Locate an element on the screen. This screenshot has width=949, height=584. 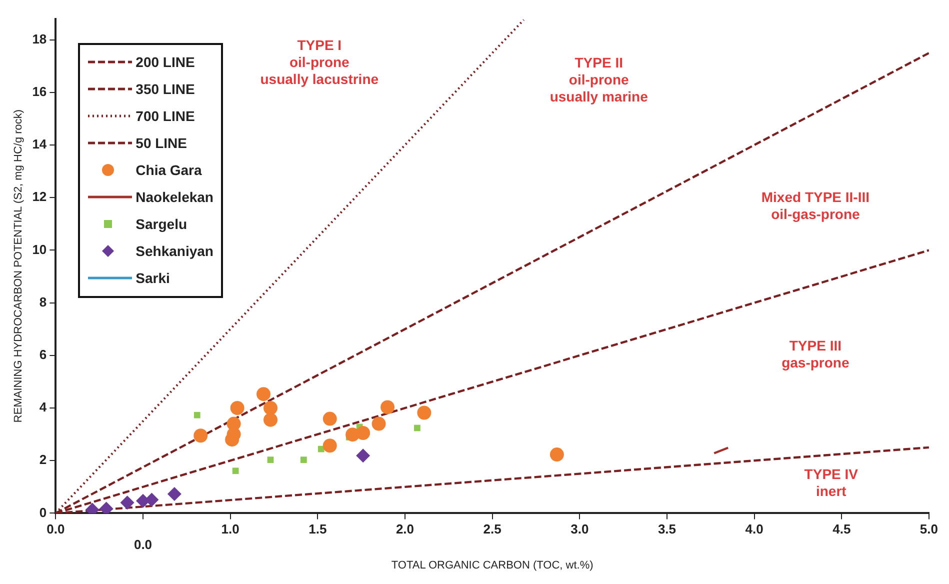
legend-label: 200 LINE is located at coordinates (165, 62).